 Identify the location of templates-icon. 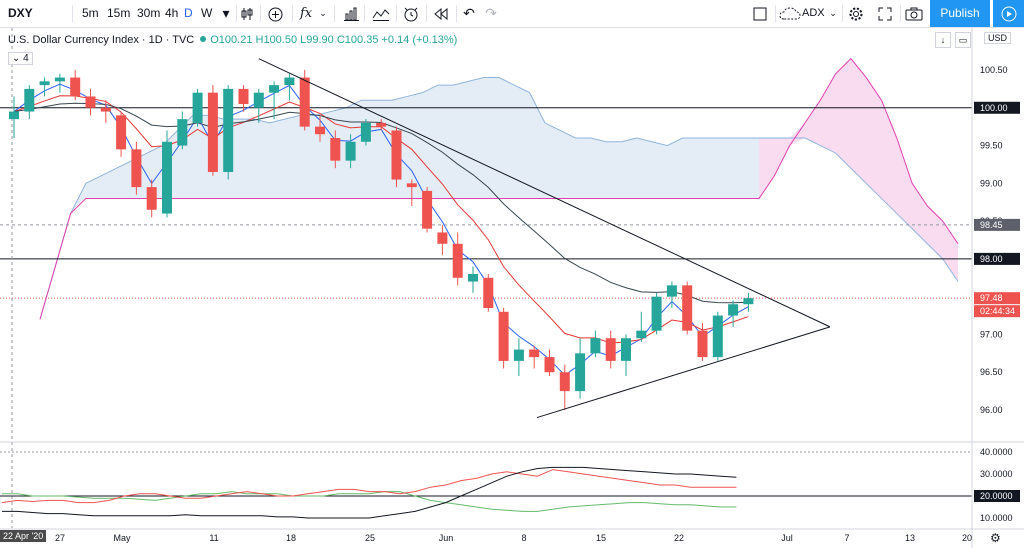
(381, 13).